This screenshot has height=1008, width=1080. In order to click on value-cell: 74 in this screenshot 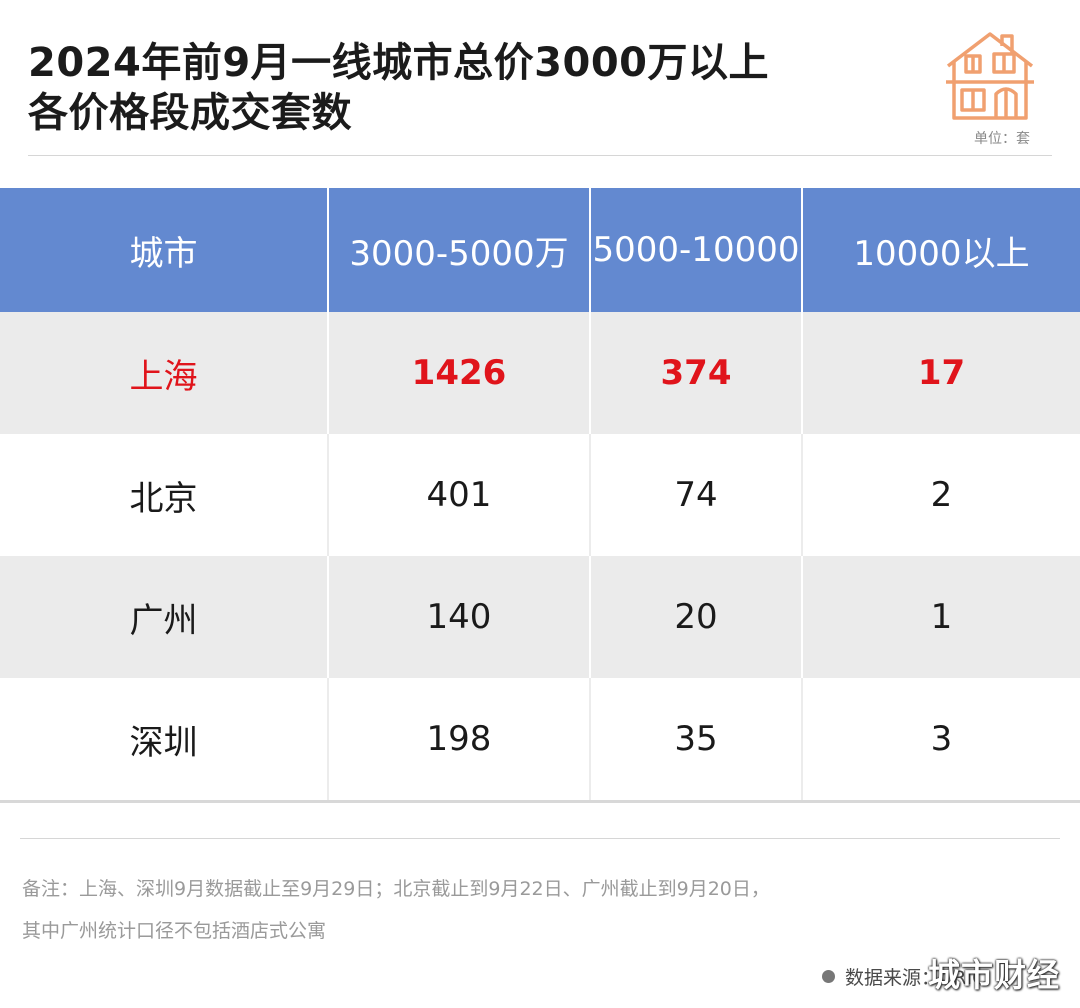, I will do `click(696, 495)`.